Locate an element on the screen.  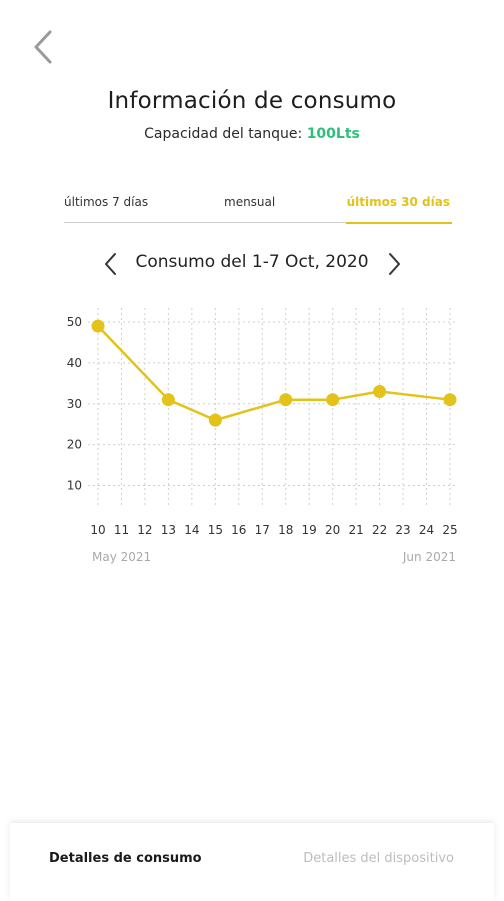
period-selector: Consumo del 1-7 Oct, 2020 is located at coordinates (252, 264).